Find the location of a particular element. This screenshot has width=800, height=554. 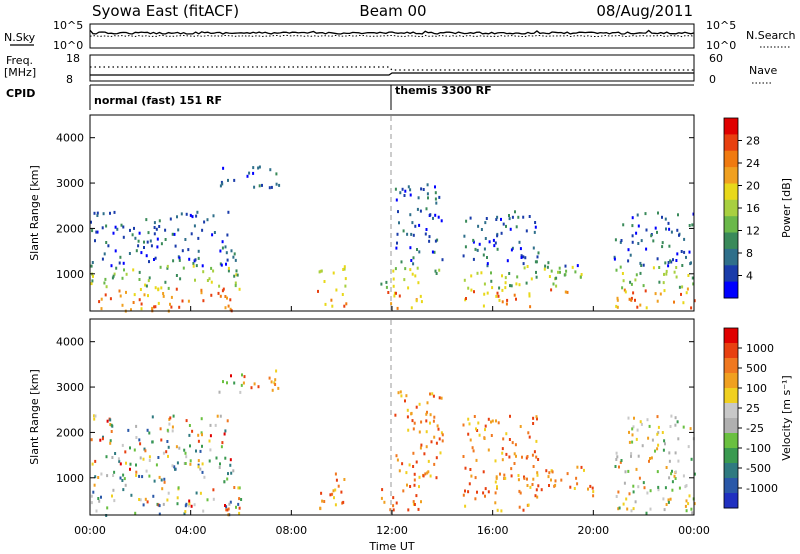

nsearch-line is located at coordinates (392, 36).